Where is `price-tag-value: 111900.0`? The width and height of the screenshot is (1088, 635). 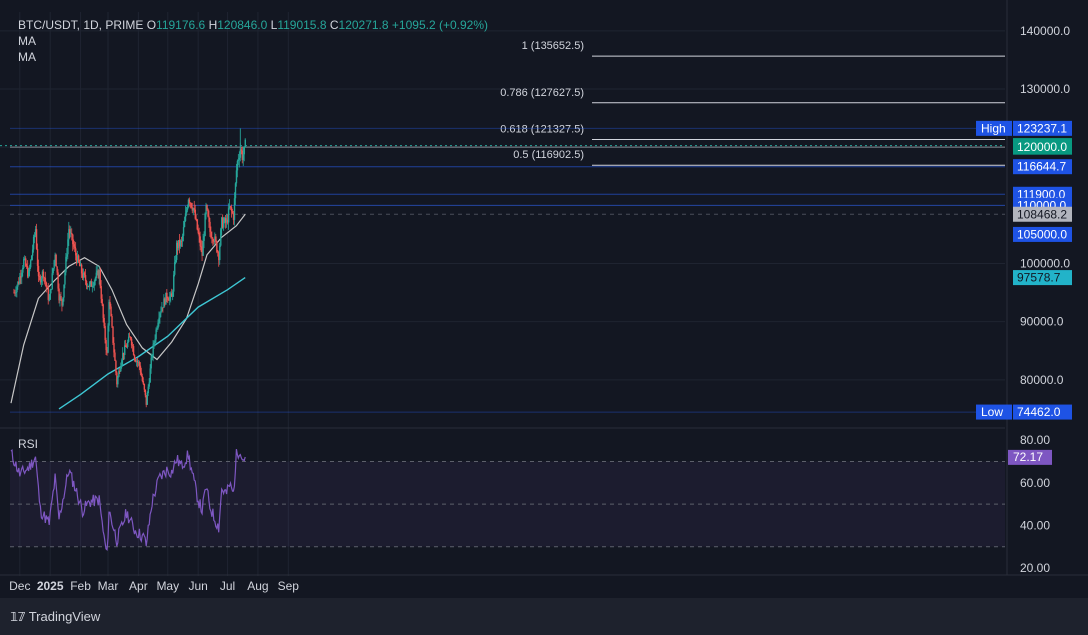
price-tag-value: 111900.0 is located at coordinates (1041, 194).